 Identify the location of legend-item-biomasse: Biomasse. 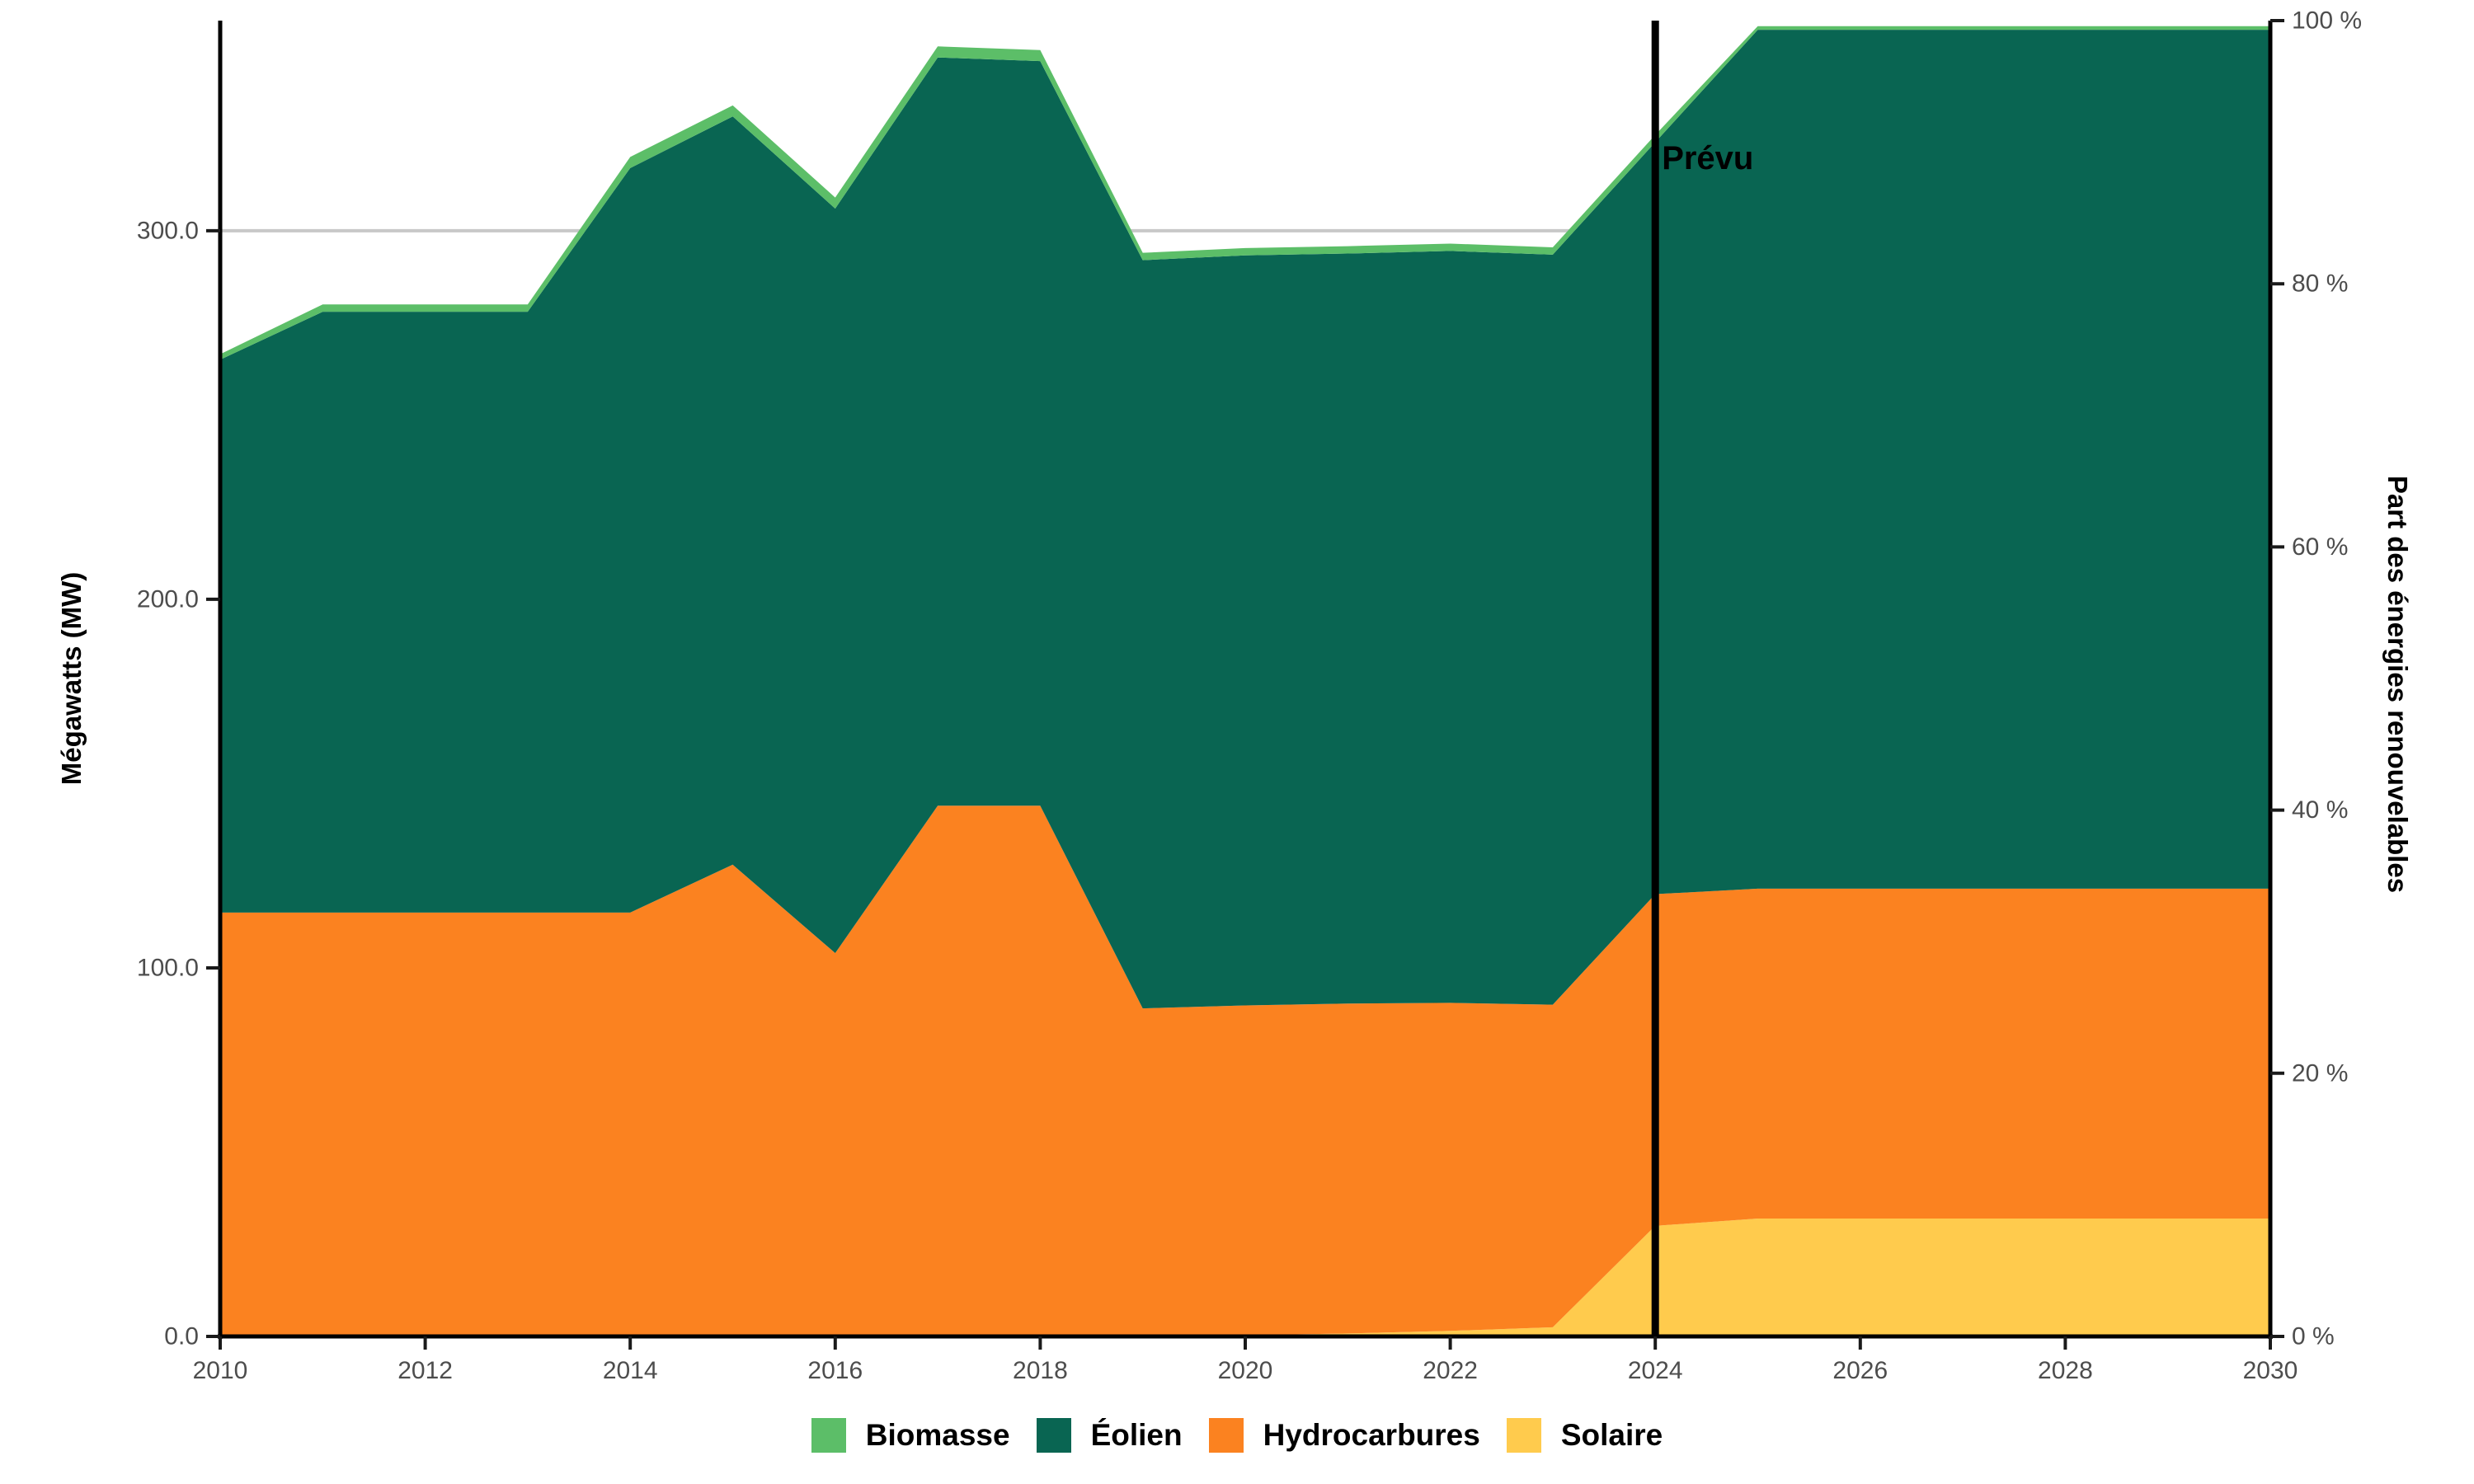
(910, 1435).